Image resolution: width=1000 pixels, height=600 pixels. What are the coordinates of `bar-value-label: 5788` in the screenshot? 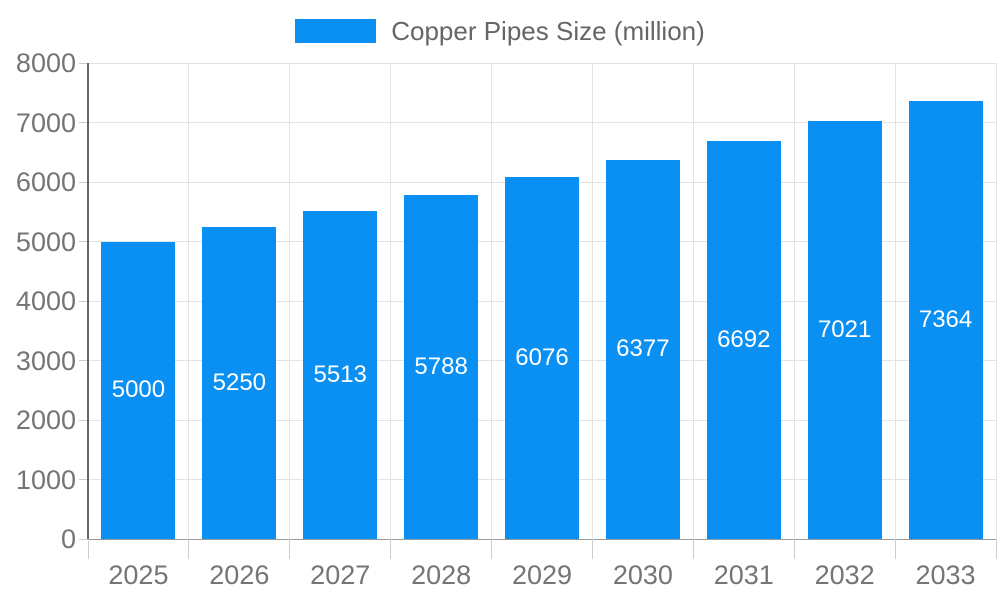 It's located at (441, 366).